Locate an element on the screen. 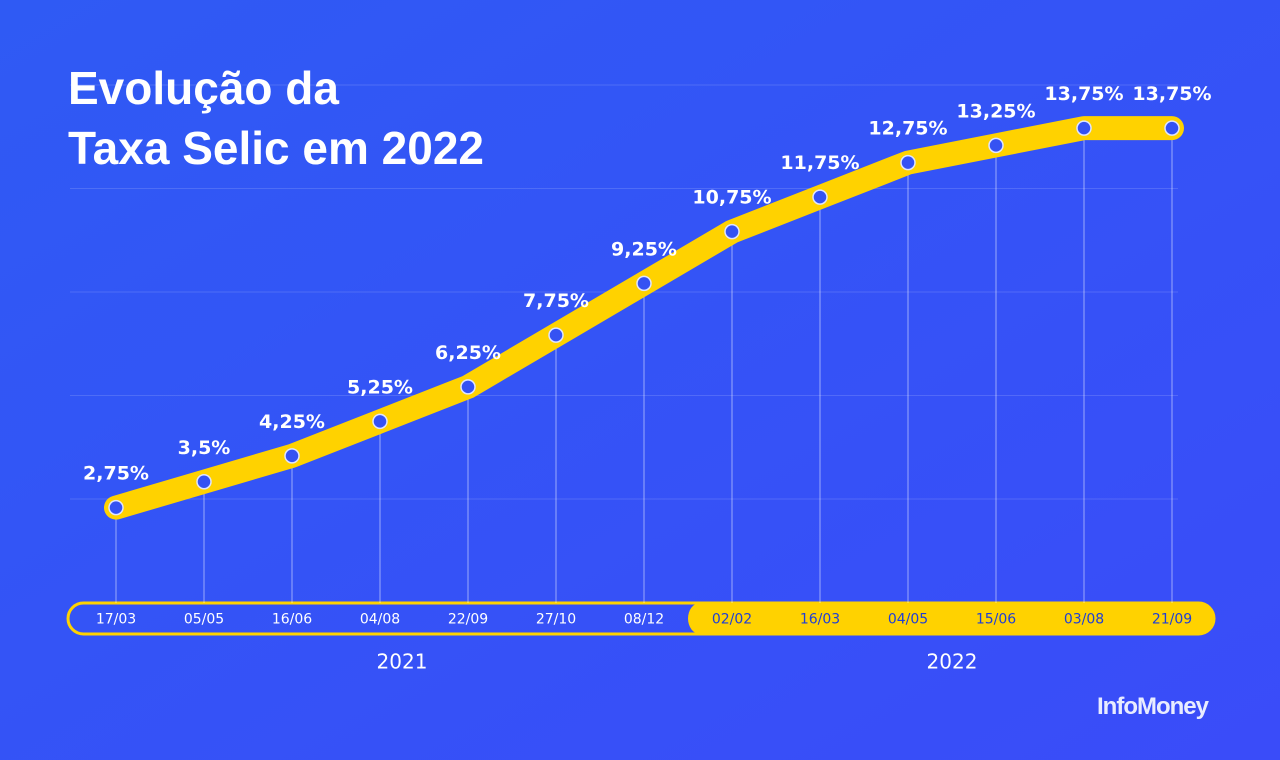 This screenshot has height=760, width=1280. x-tick-label: 03/08 is located at coordinates (1084, 620).